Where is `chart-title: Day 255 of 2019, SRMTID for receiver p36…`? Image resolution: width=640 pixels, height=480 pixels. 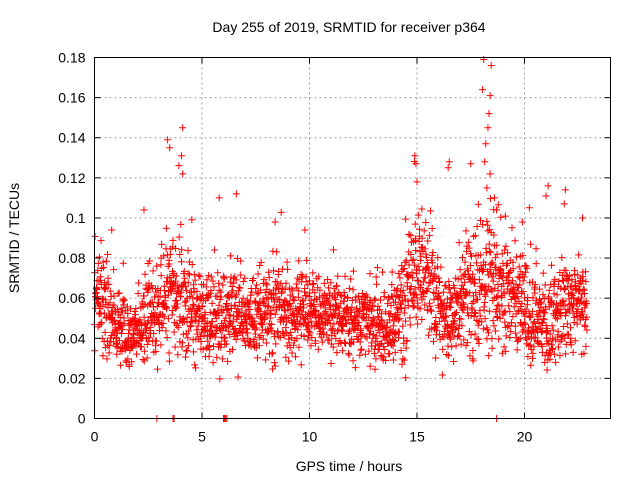
chart-title: Day 255 of 2019, SRMTID for receiver p36… is located at coordinates (348, 27).